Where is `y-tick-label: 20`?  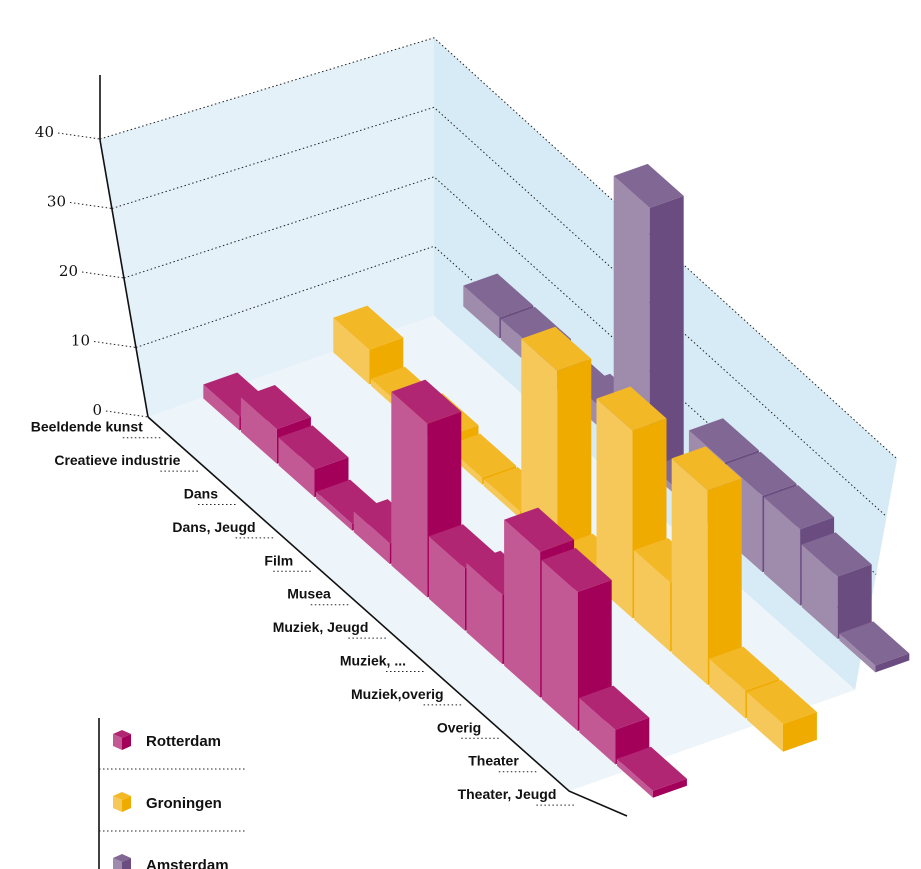 y-tick-label: 20 is located at coordinates (68, 271).